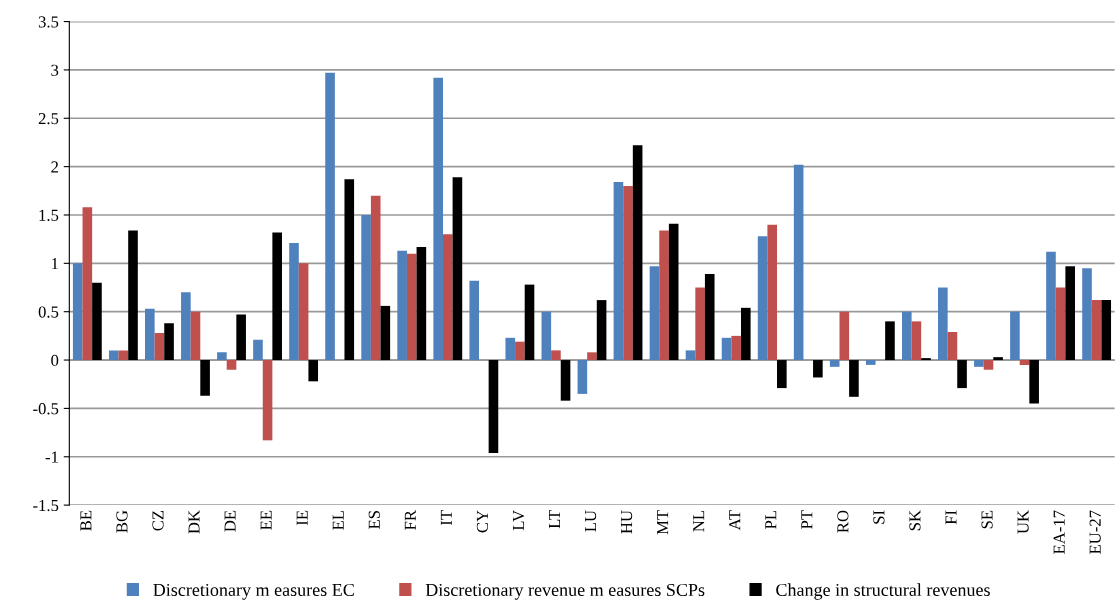 The image size is (1118, 616). Describe the element at coordinates (46, 409) in the screenshot. I see `y-tick-label: -0.5` at that location.